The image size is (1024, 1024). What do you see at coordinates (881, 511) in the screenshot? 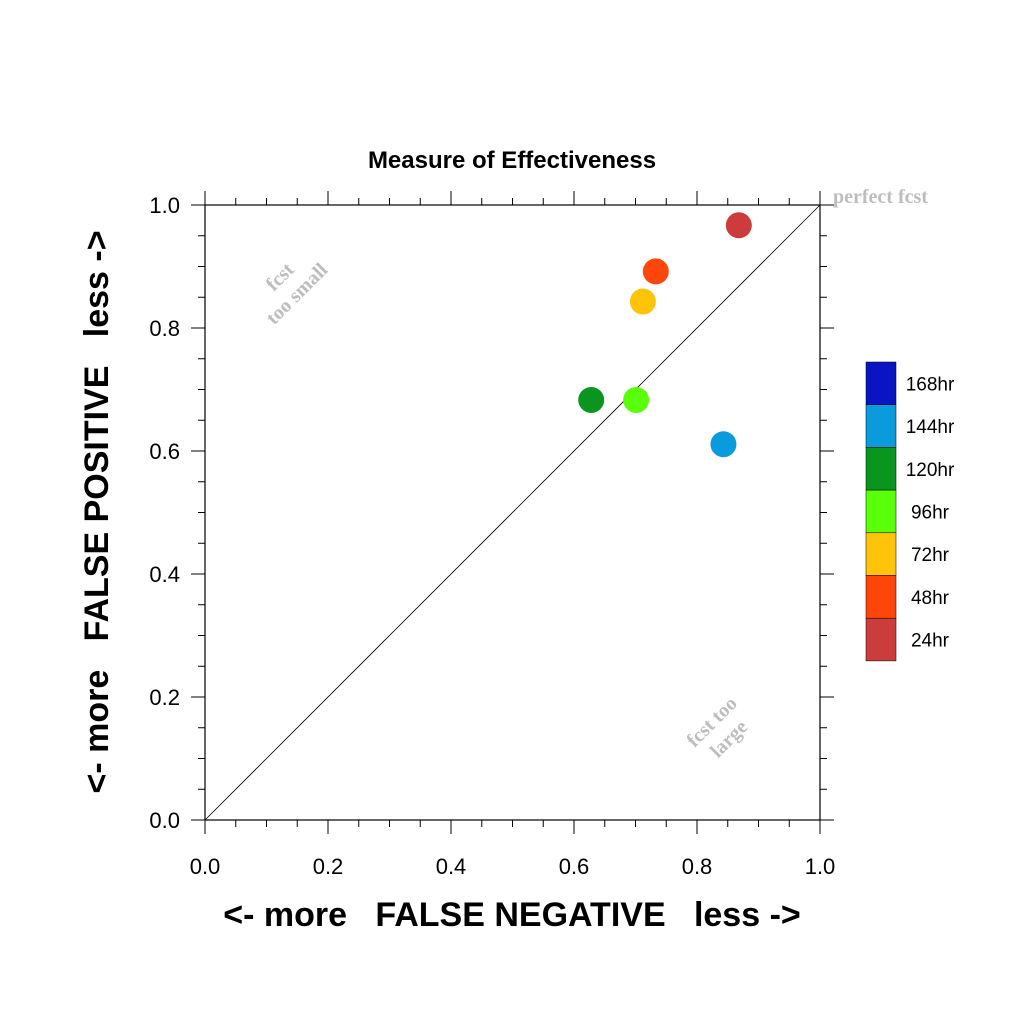
I see `legend-swatch-96hr` at bounding box center [881, 511].